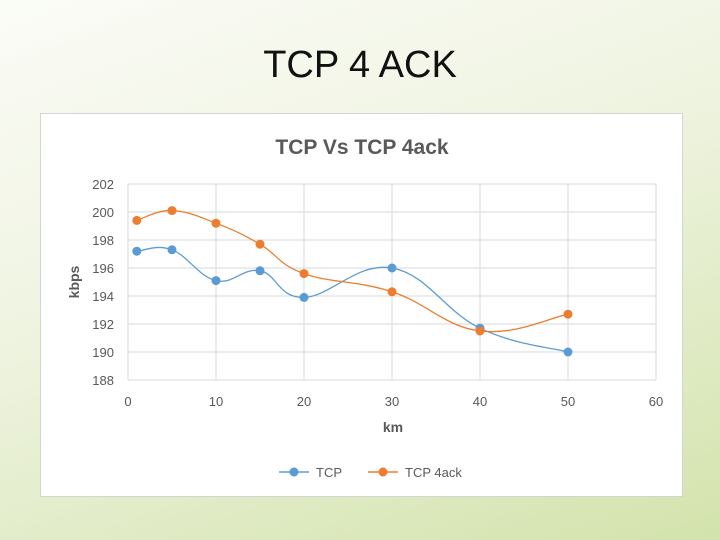 The image size is (720, 540). What do you see at coordinates (656, 401) in the screenshot?
I see `x-tick-label: 60` at bounding box center [656, 401].